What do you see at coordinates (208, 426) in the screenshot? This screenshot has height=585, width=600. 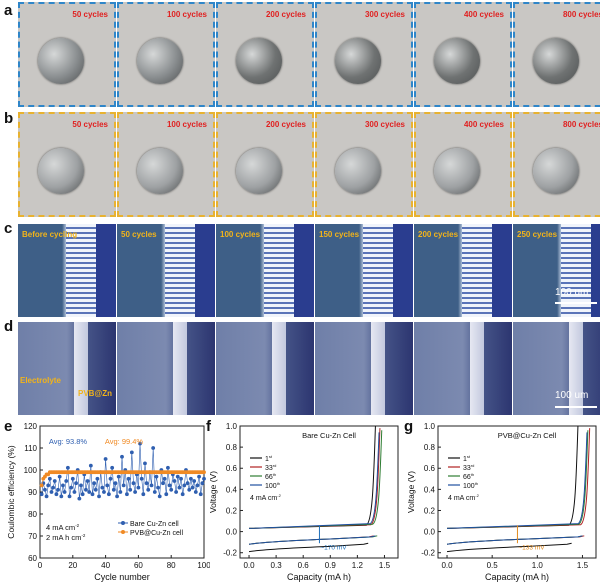 I see `panel-label-f: f` at bounding box center [208, 426].